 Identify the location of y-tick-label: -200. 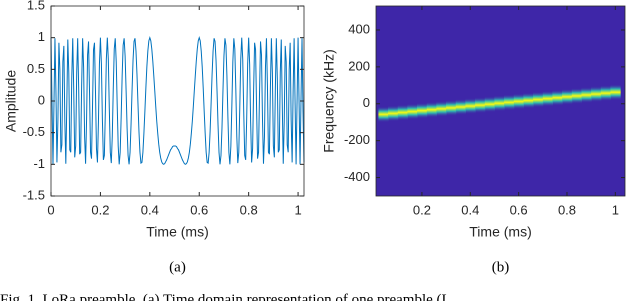
(357, 139).